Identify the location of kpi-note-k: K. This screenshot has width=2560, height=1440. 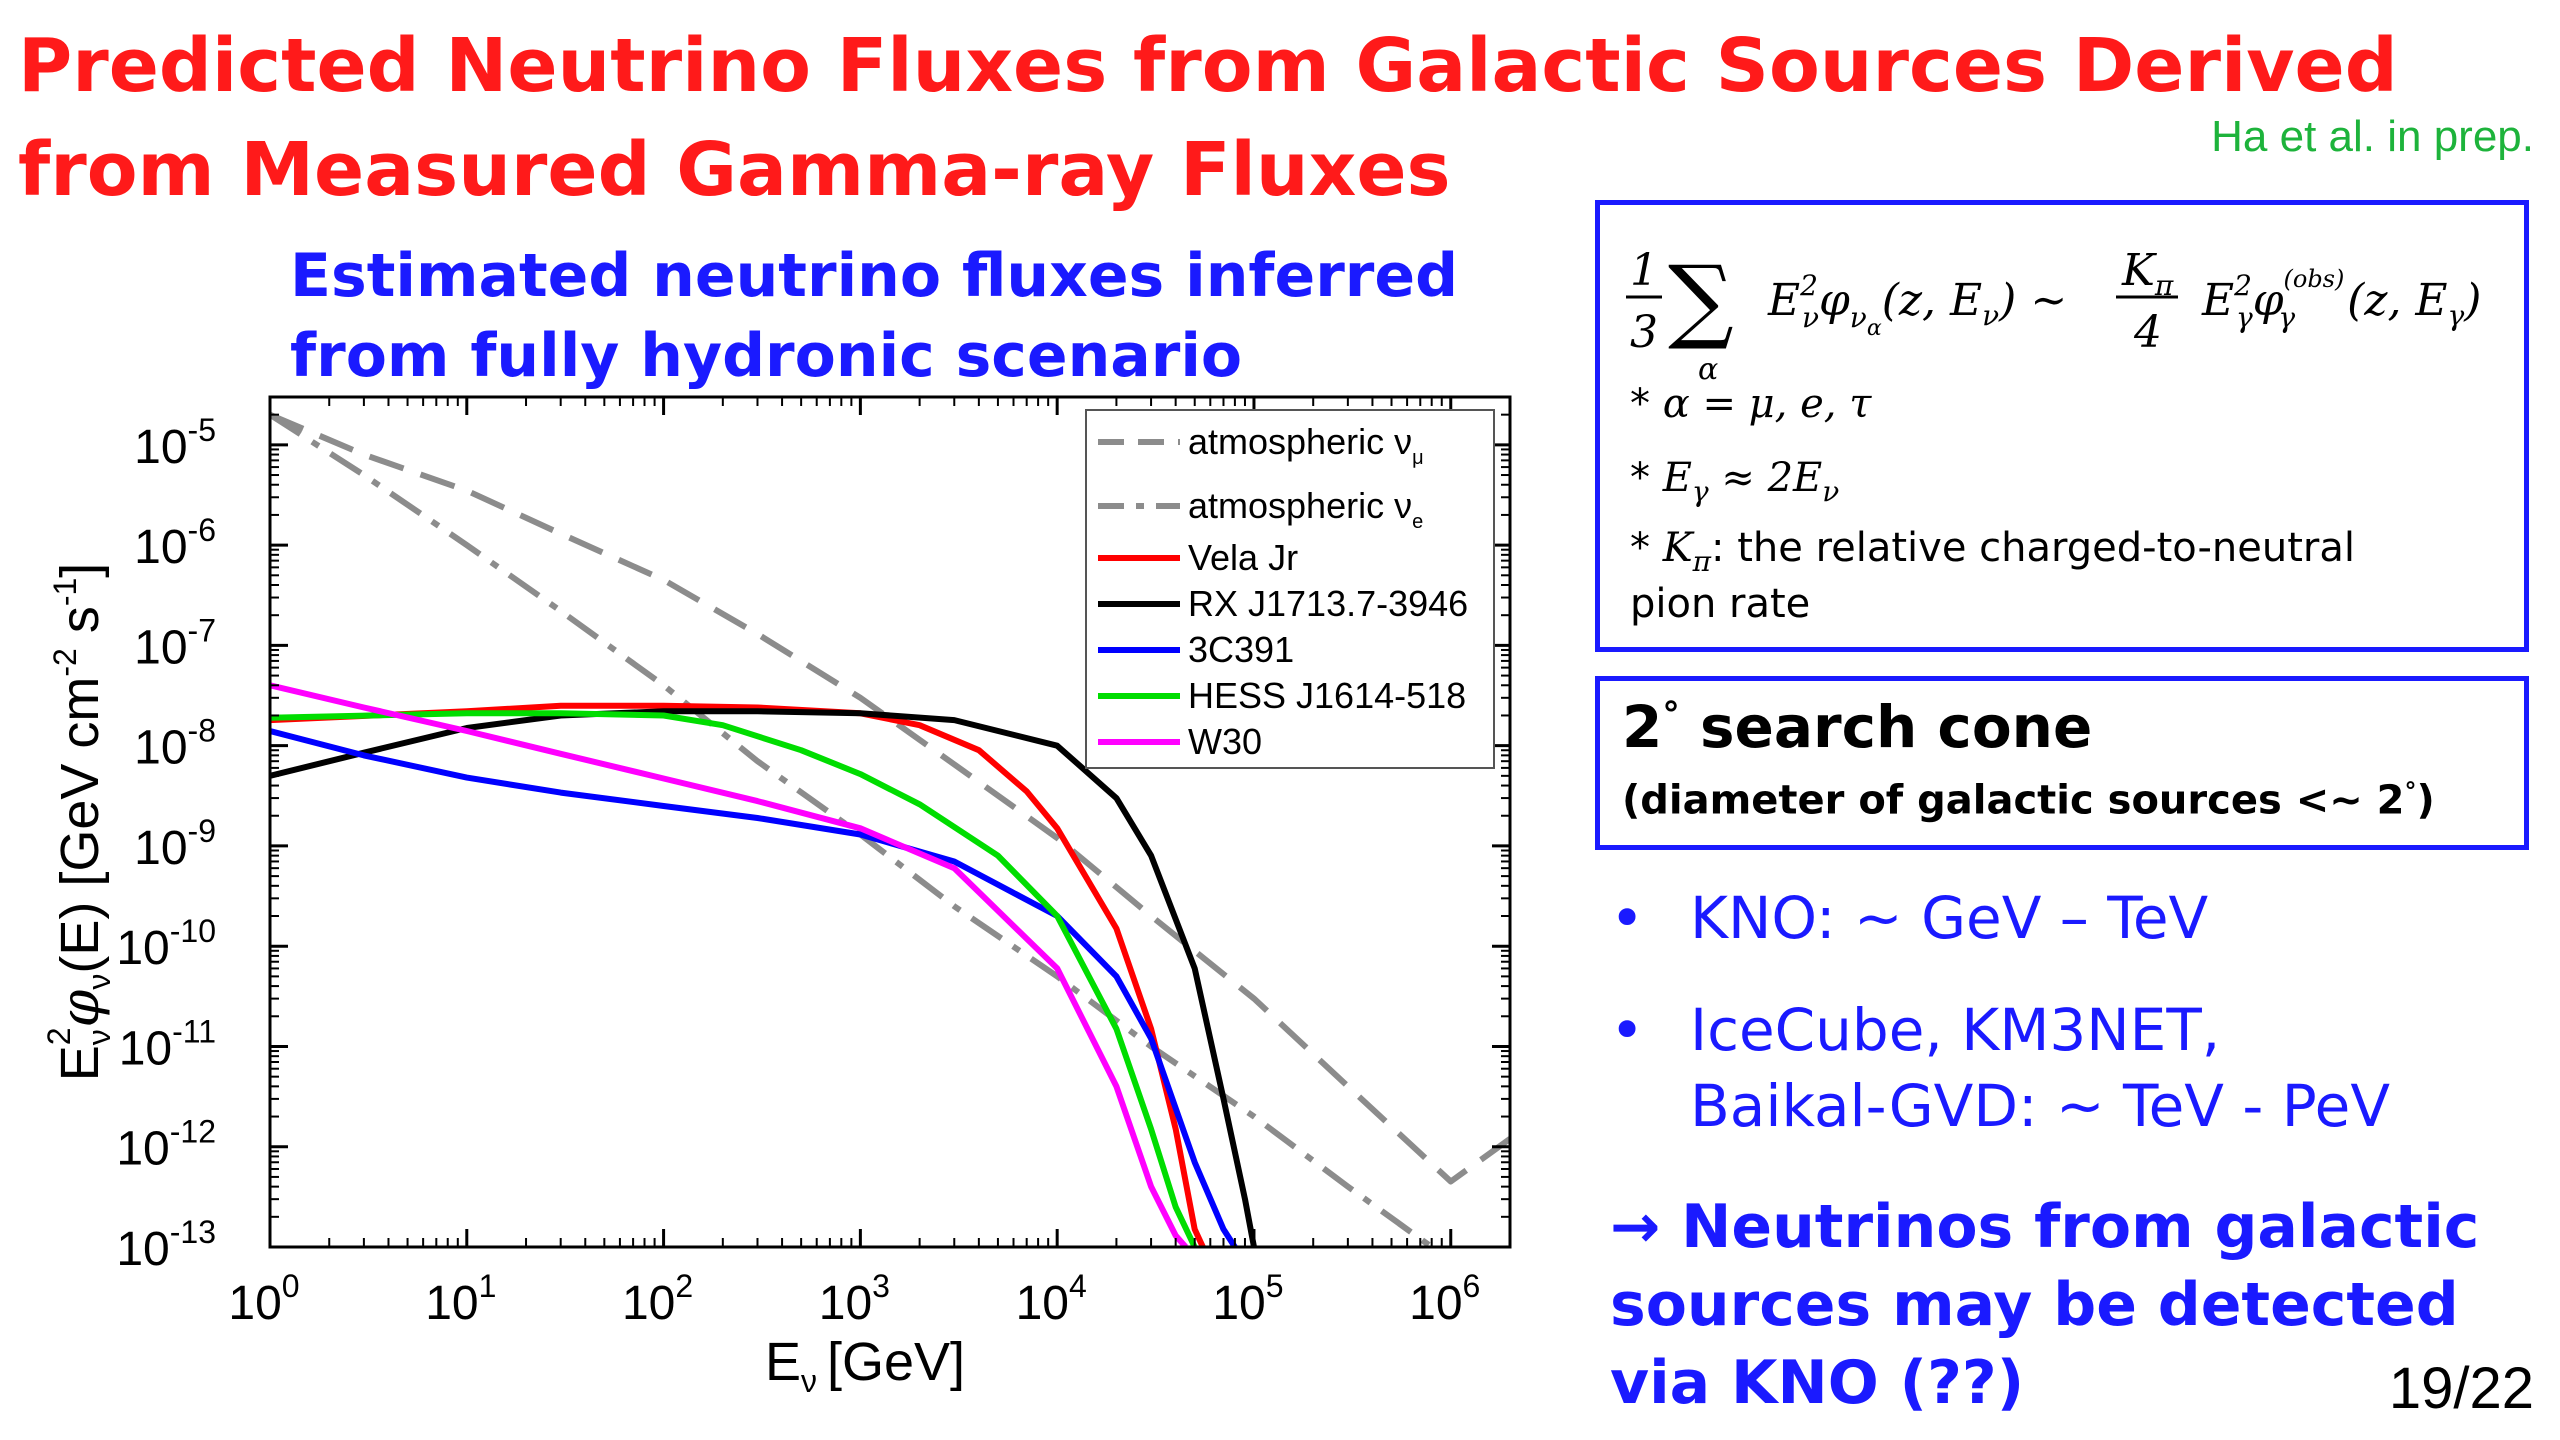
(1677, 548).